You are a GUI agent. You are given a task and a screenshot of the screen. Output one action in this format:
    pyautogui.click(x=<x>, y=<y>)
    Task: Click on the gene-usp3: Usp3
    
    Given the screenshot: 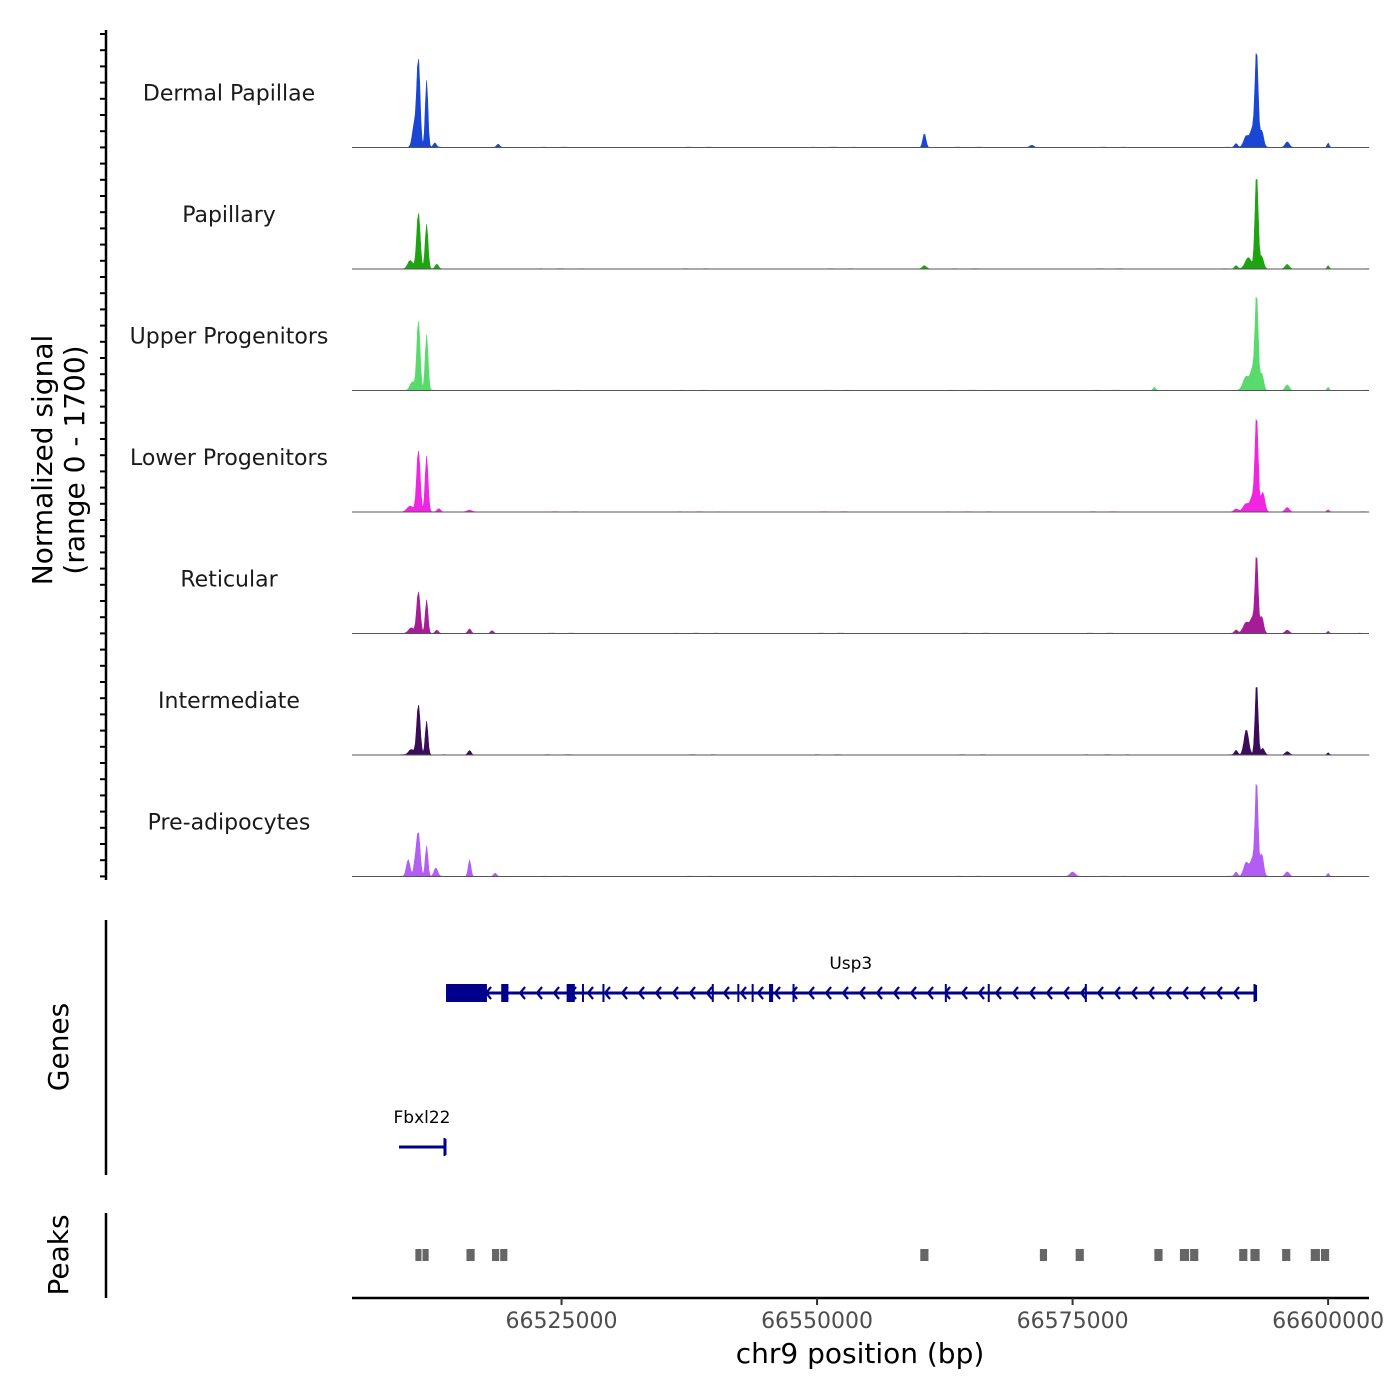 What is the action you would take?
    pyautogui.click(x=852, y=978)
    